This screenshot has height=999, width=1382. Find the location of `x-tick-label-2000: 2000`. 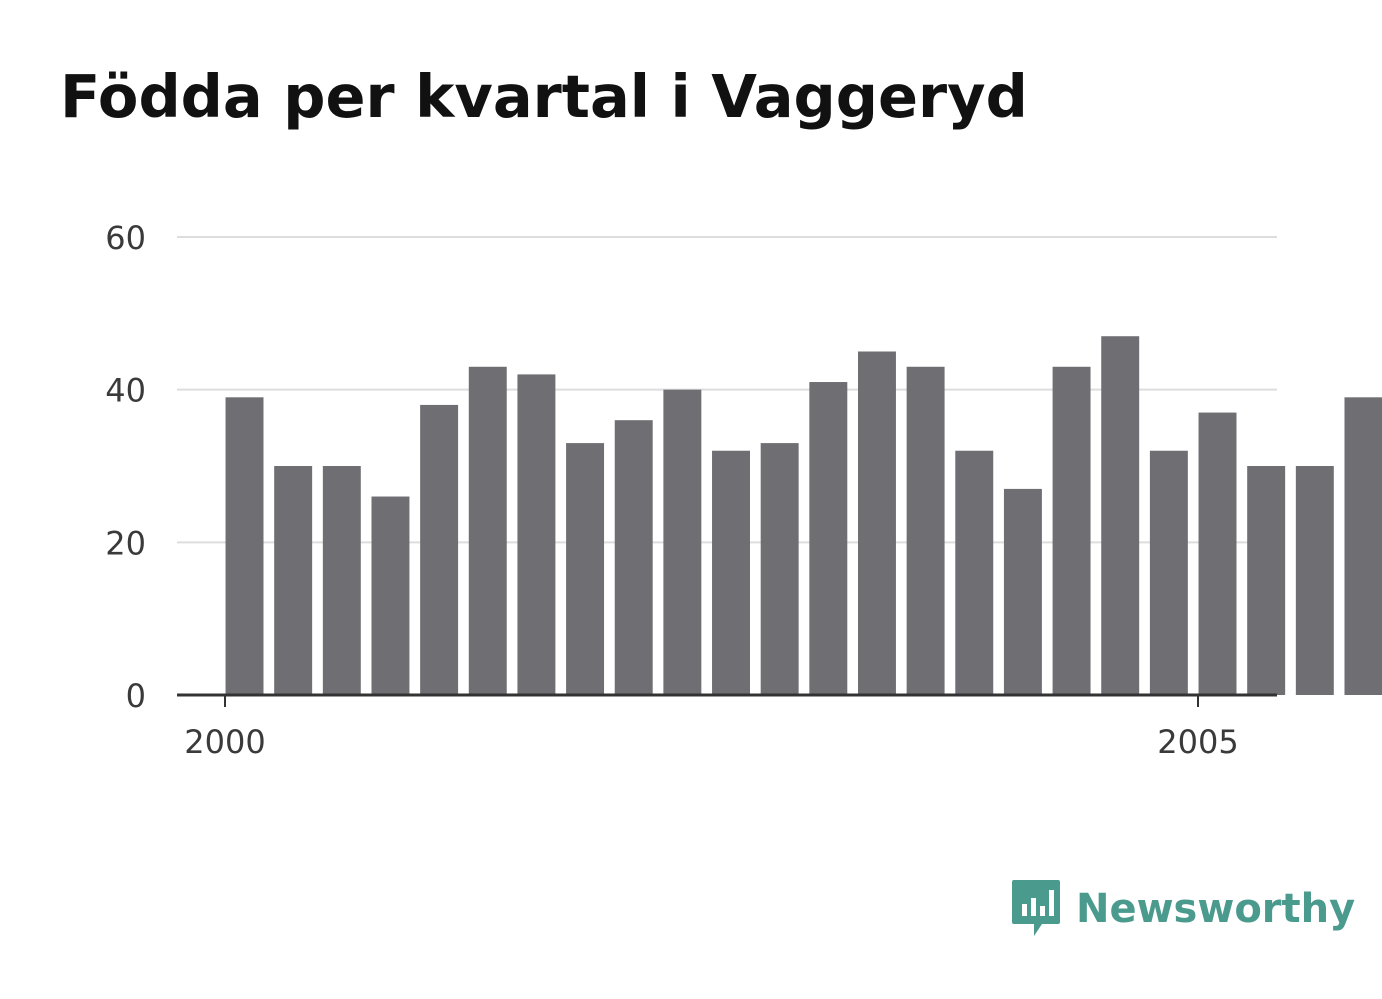

x-tick-label-2000: 2000 is located at coordinates (224, 742).